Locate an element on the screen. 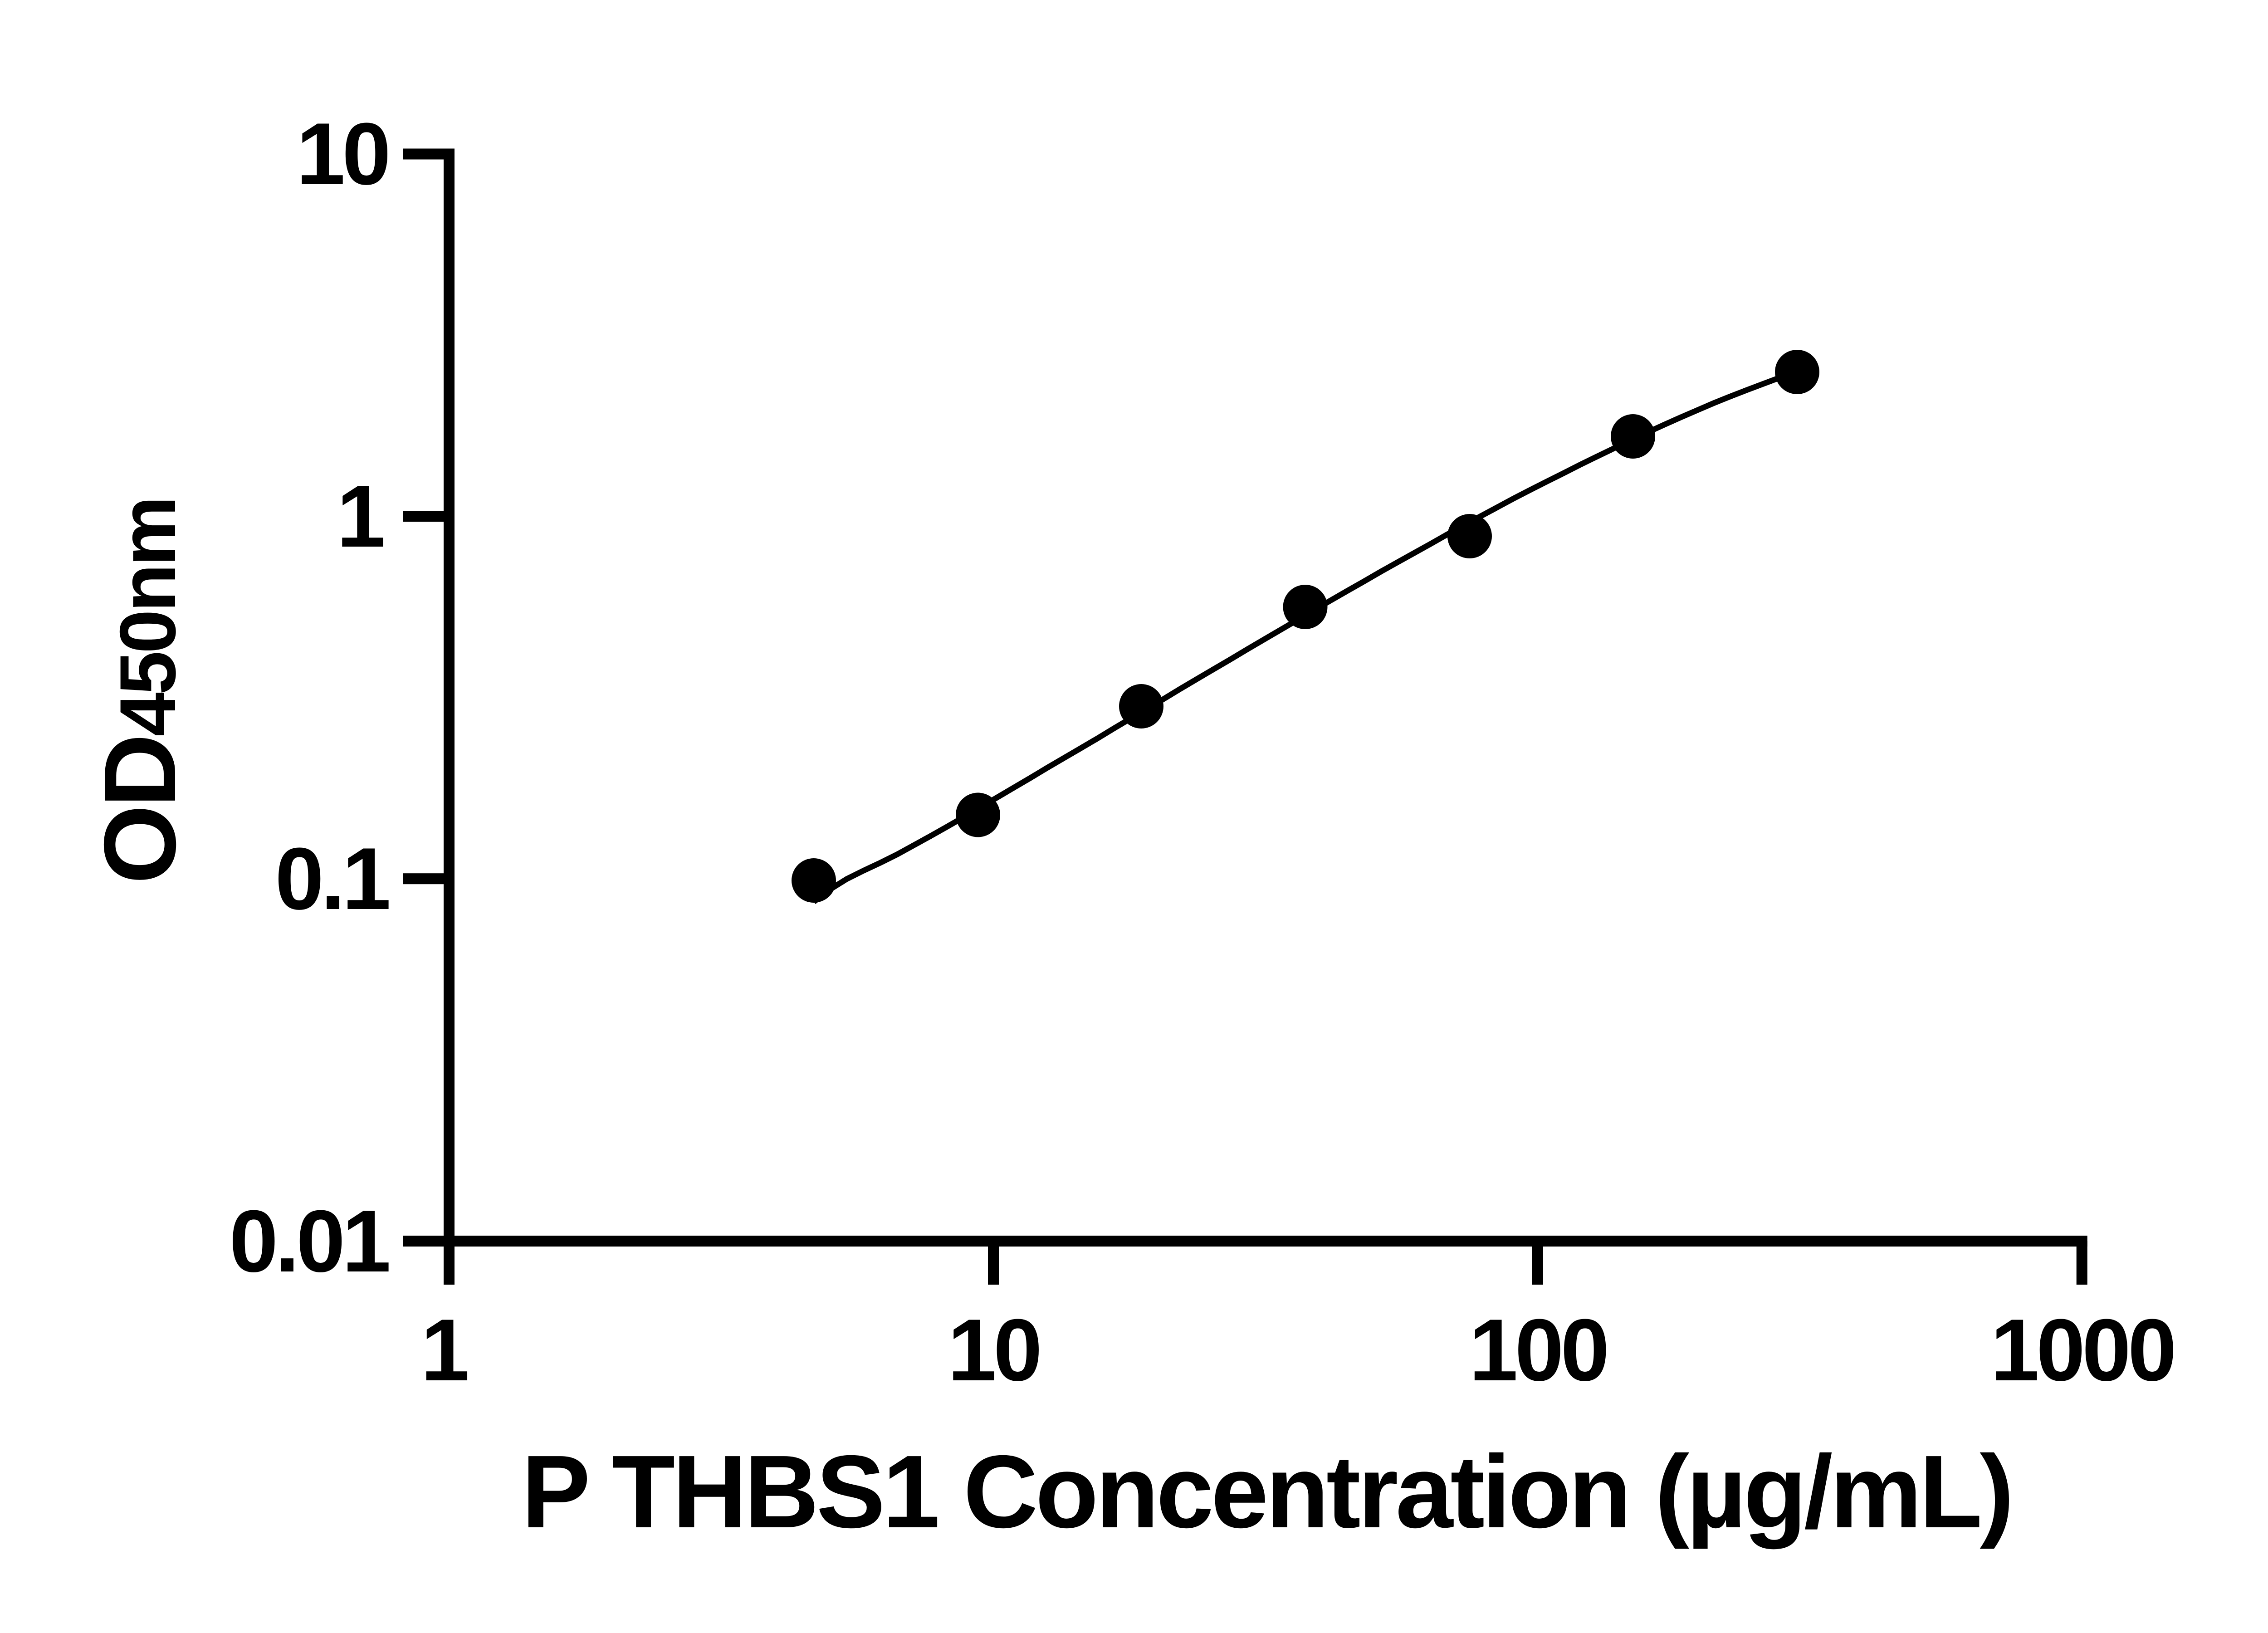 The height and width of the screenshot is (1633, 2268). svg-text: 0.01 is located at coordinates (309, 1241).